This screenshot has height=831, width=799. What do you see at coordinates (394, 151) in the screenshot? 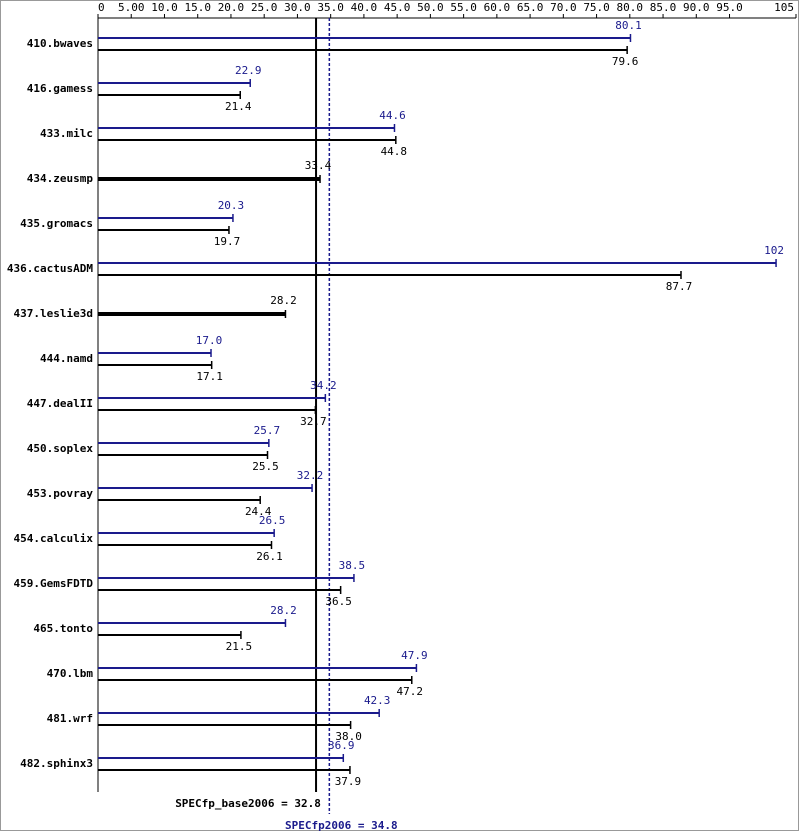
I see `value-label: 44.8` at bounding box center [394, 151].